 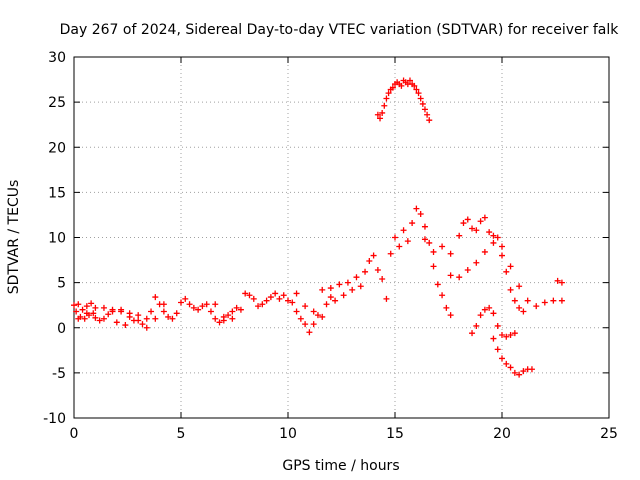 I want to click on y-tick-labels: -10 -5 0 5 10 15 20 25 30, so click(x=54, y=238).